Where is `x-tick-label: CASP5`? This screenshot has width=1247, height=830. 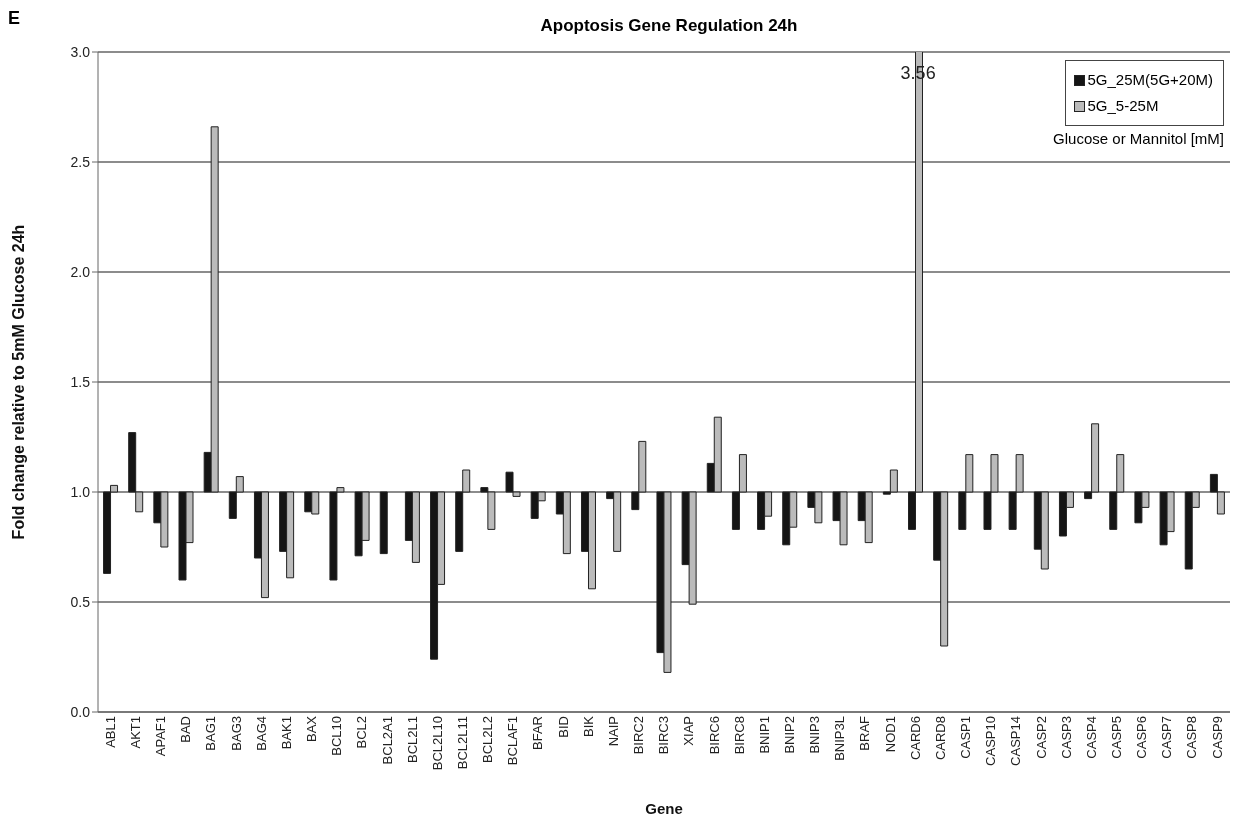 x-tick-label: CASP5 is located at coordinates (1117, 737).